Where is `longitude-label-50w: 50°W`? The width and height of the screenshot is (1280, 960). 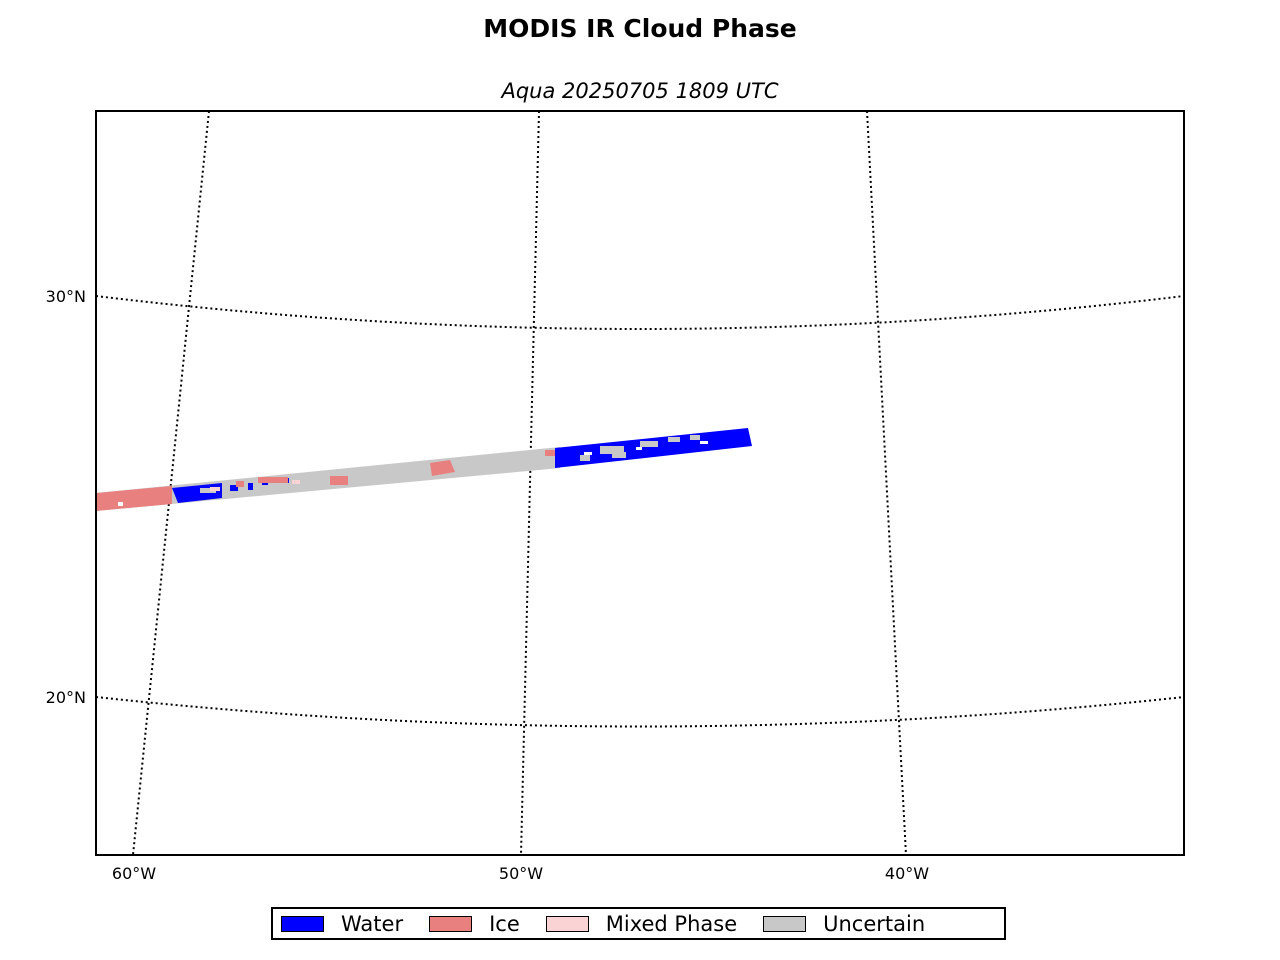 longitude-label-50w: 50°W is located at coordinates (521, 873).